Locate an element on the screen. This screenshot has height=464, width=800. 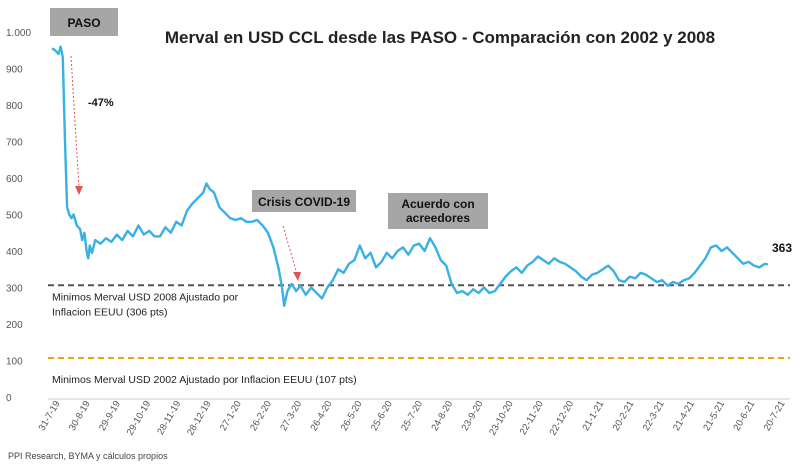
x-tick-label: 26-2-20 is located at coordinates (261, 416).